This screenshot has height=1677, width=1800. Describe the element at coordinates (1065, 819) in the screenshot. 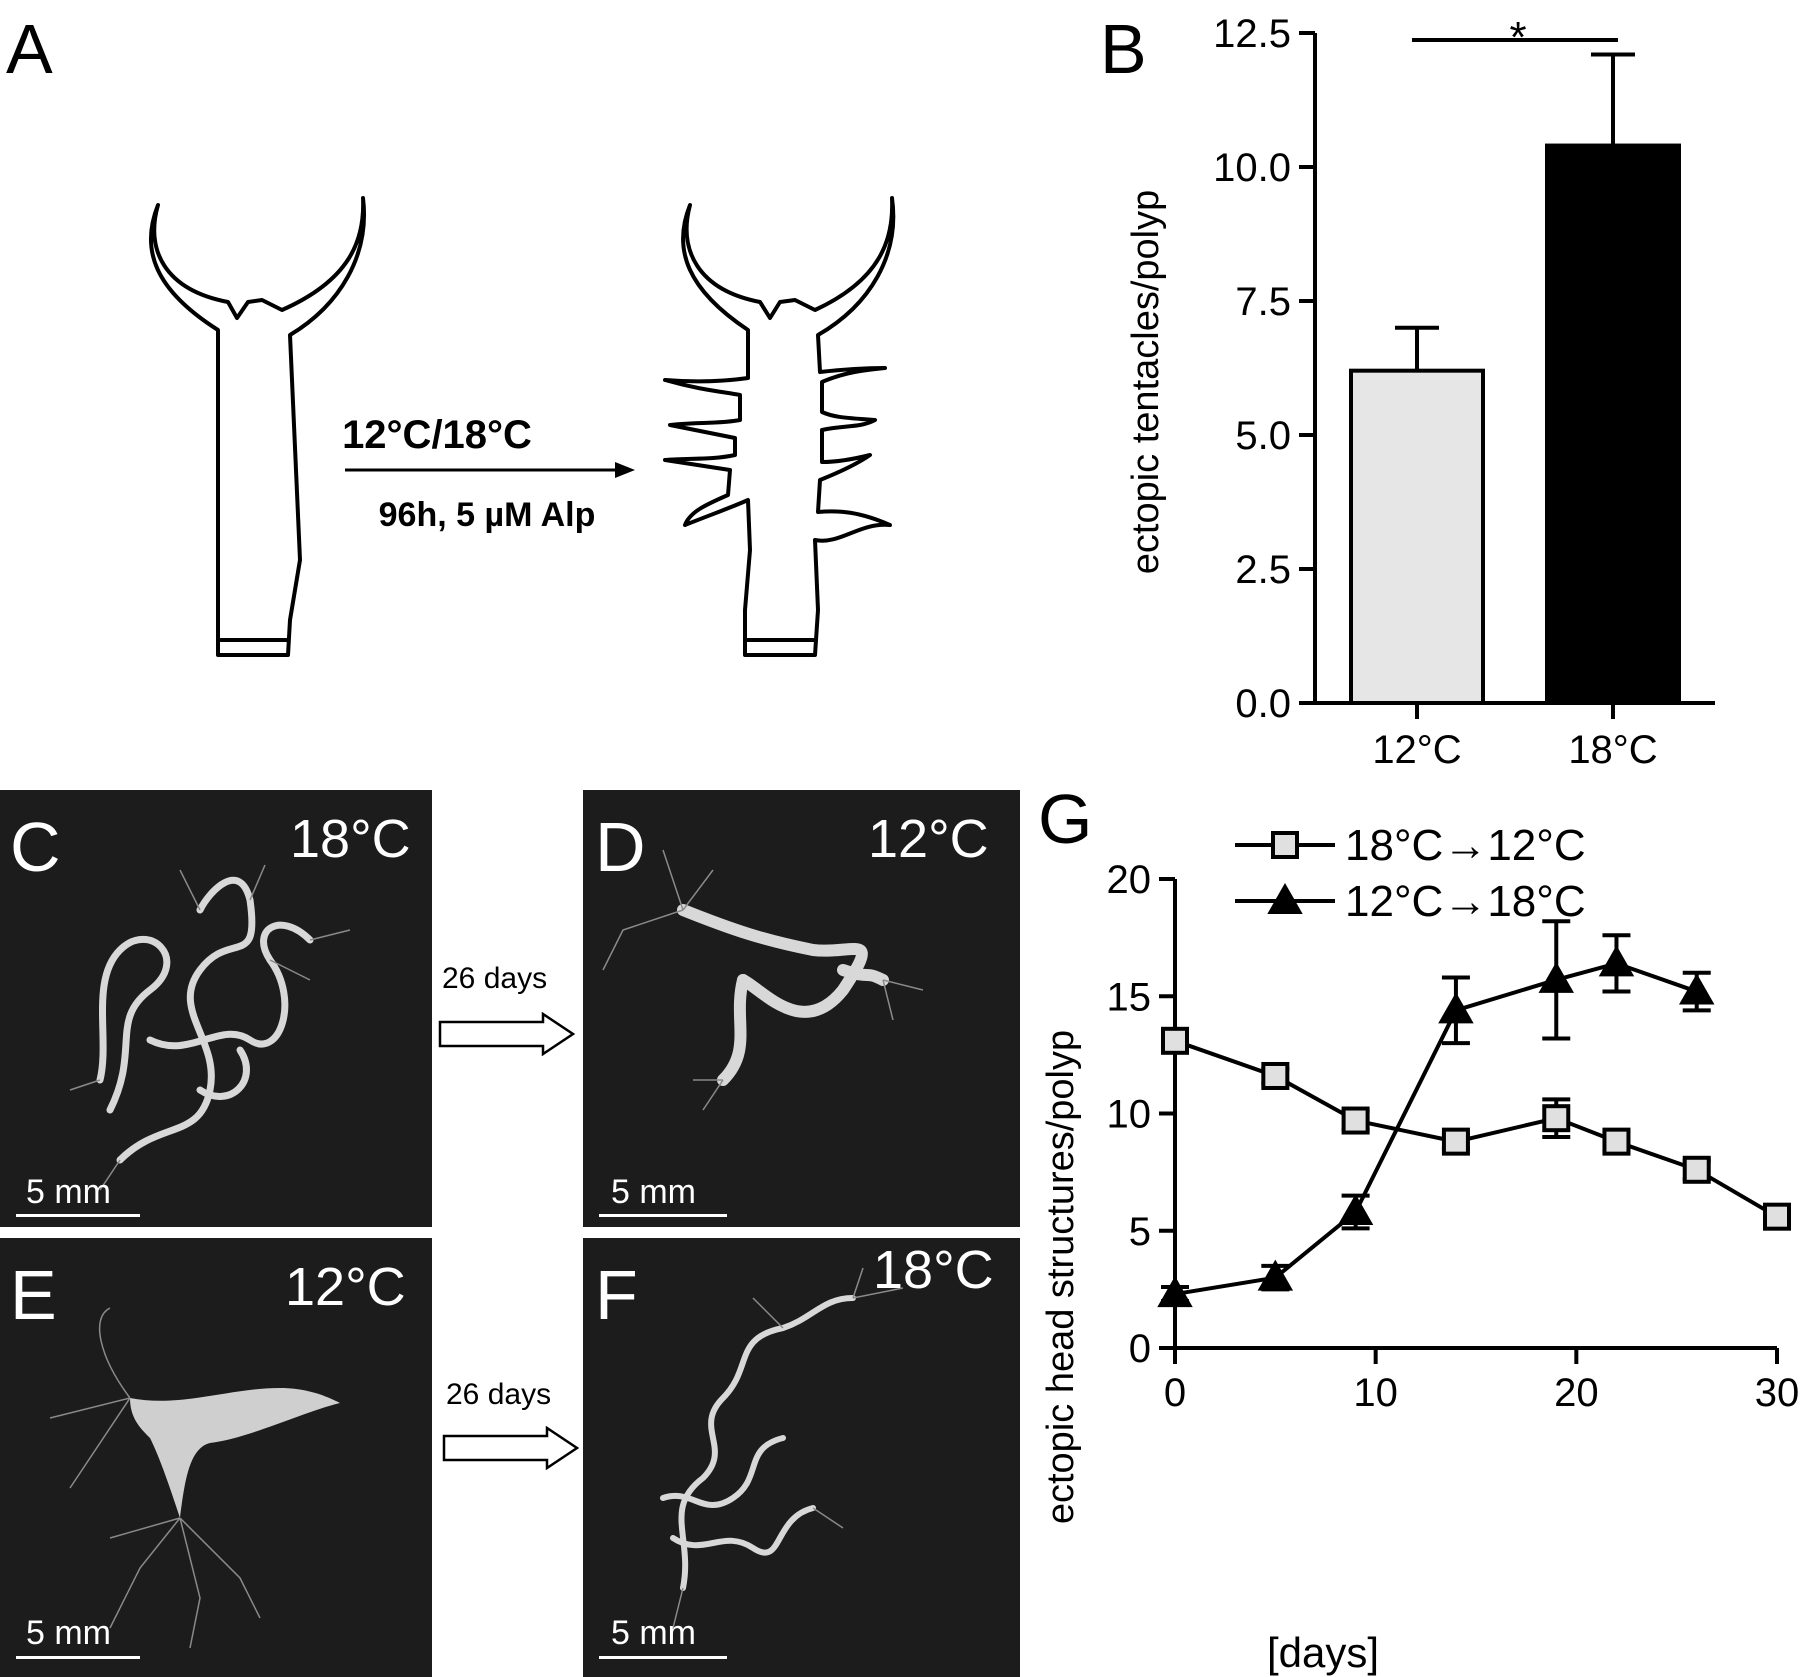

I see `panel-letter-g: G` at that location.